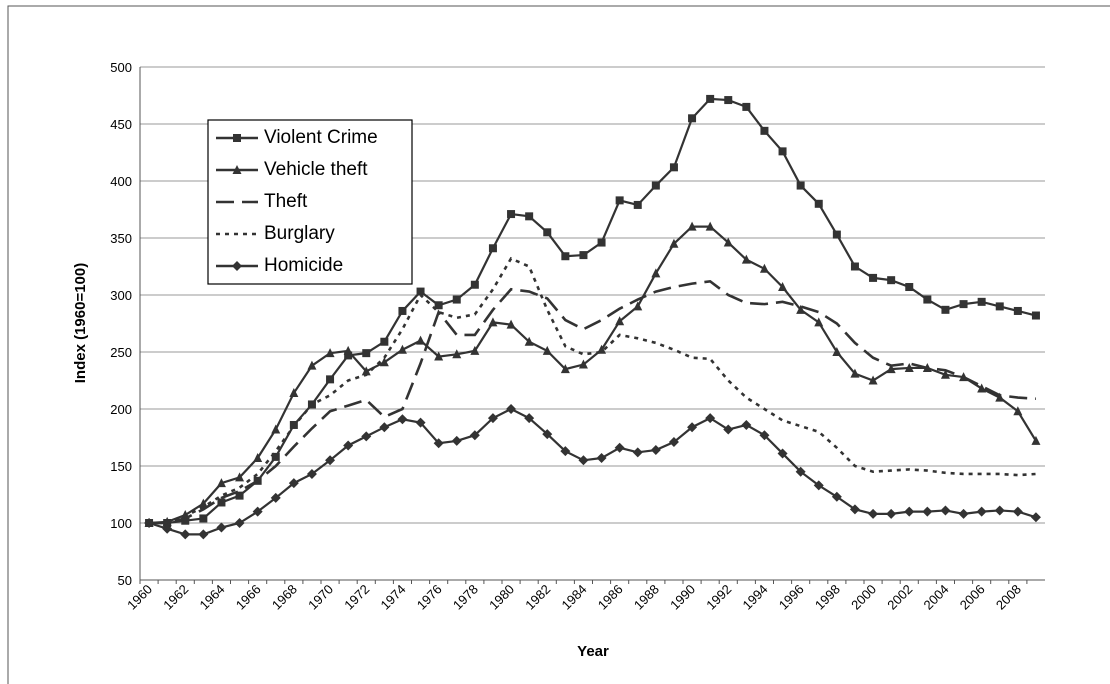 Image resolution: width=1110 pixels, height=684 pixels. Describe the element at coordinates (320, 597) in the screenshot. I see `x-tick-label: 1970` at that location.